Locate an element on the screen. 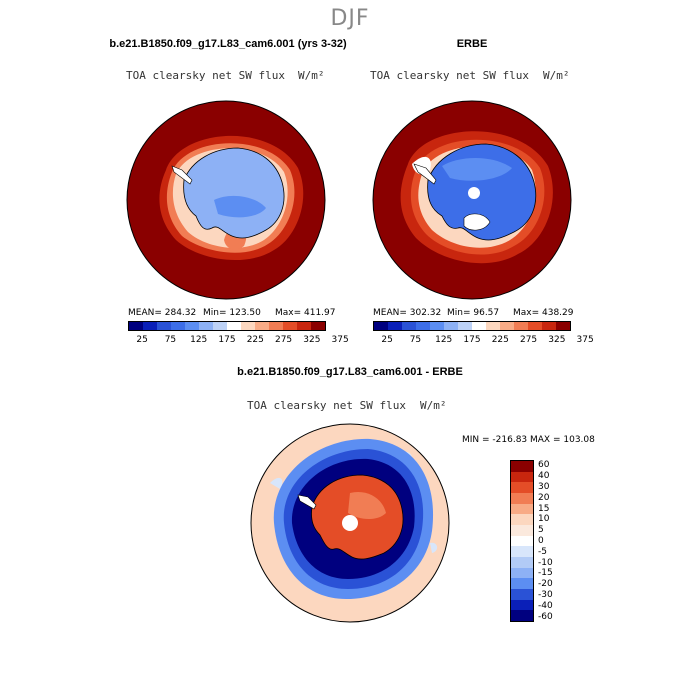  obs-mean-label: MEAN= 302.32 is located at coordinates (407, 313).